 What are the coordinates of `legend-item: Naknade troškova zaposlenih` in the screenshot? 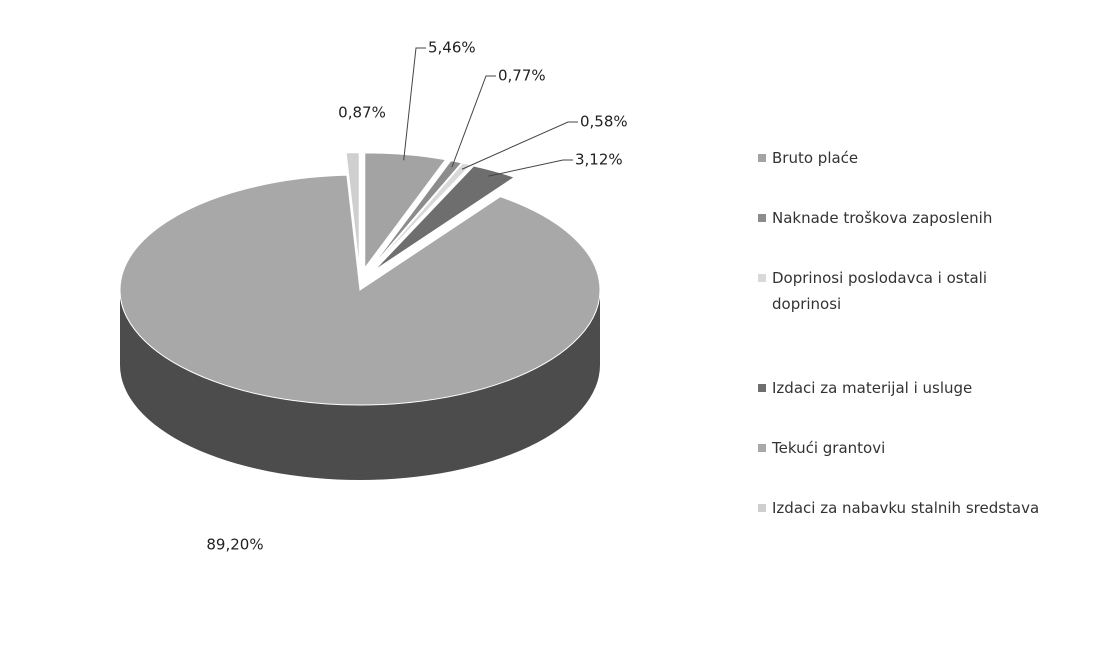 It's located at (908, 218).